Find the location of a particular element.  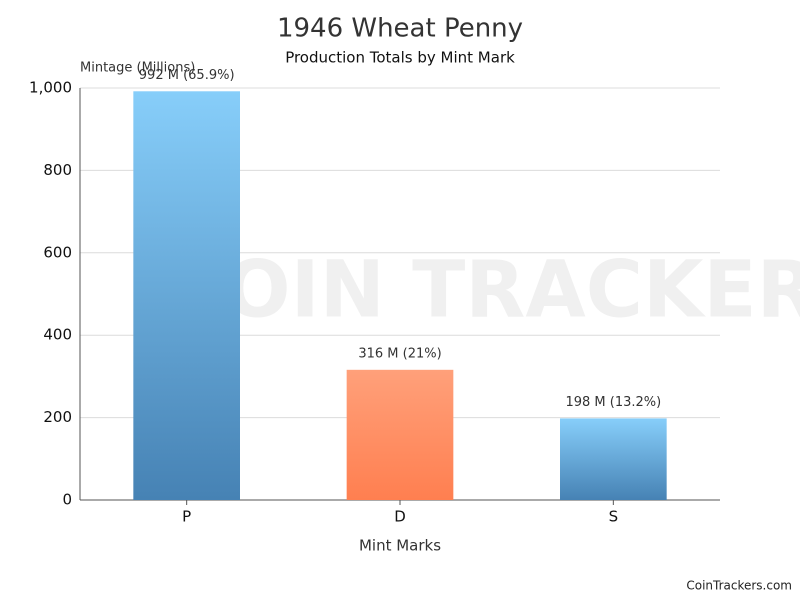

y-tick-label: 200 is located at coordinates (57, 417).